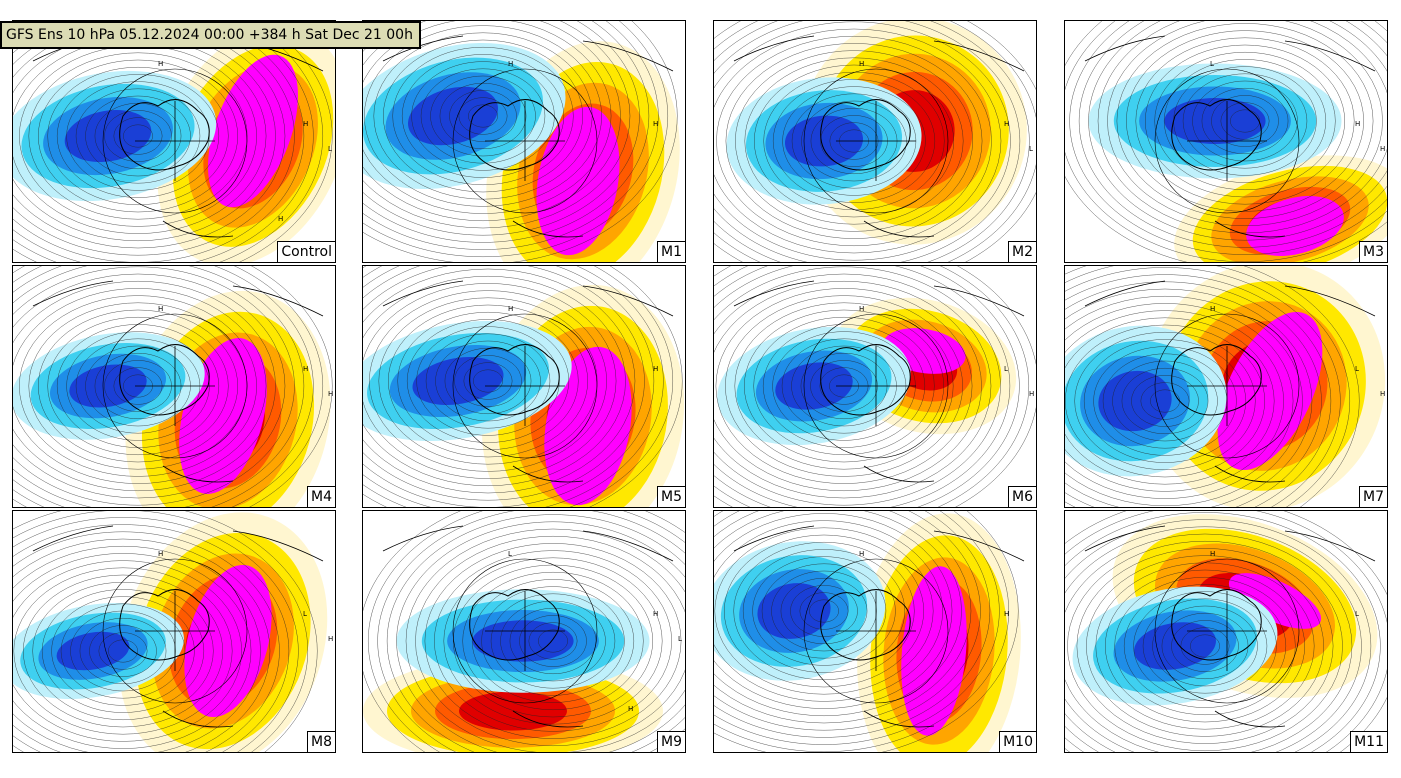 The width and height of the screenshot is (1401, 778). Describe the element at coordinates (321, 496) in the screenshot. I see `panel-label: M4` at that location.